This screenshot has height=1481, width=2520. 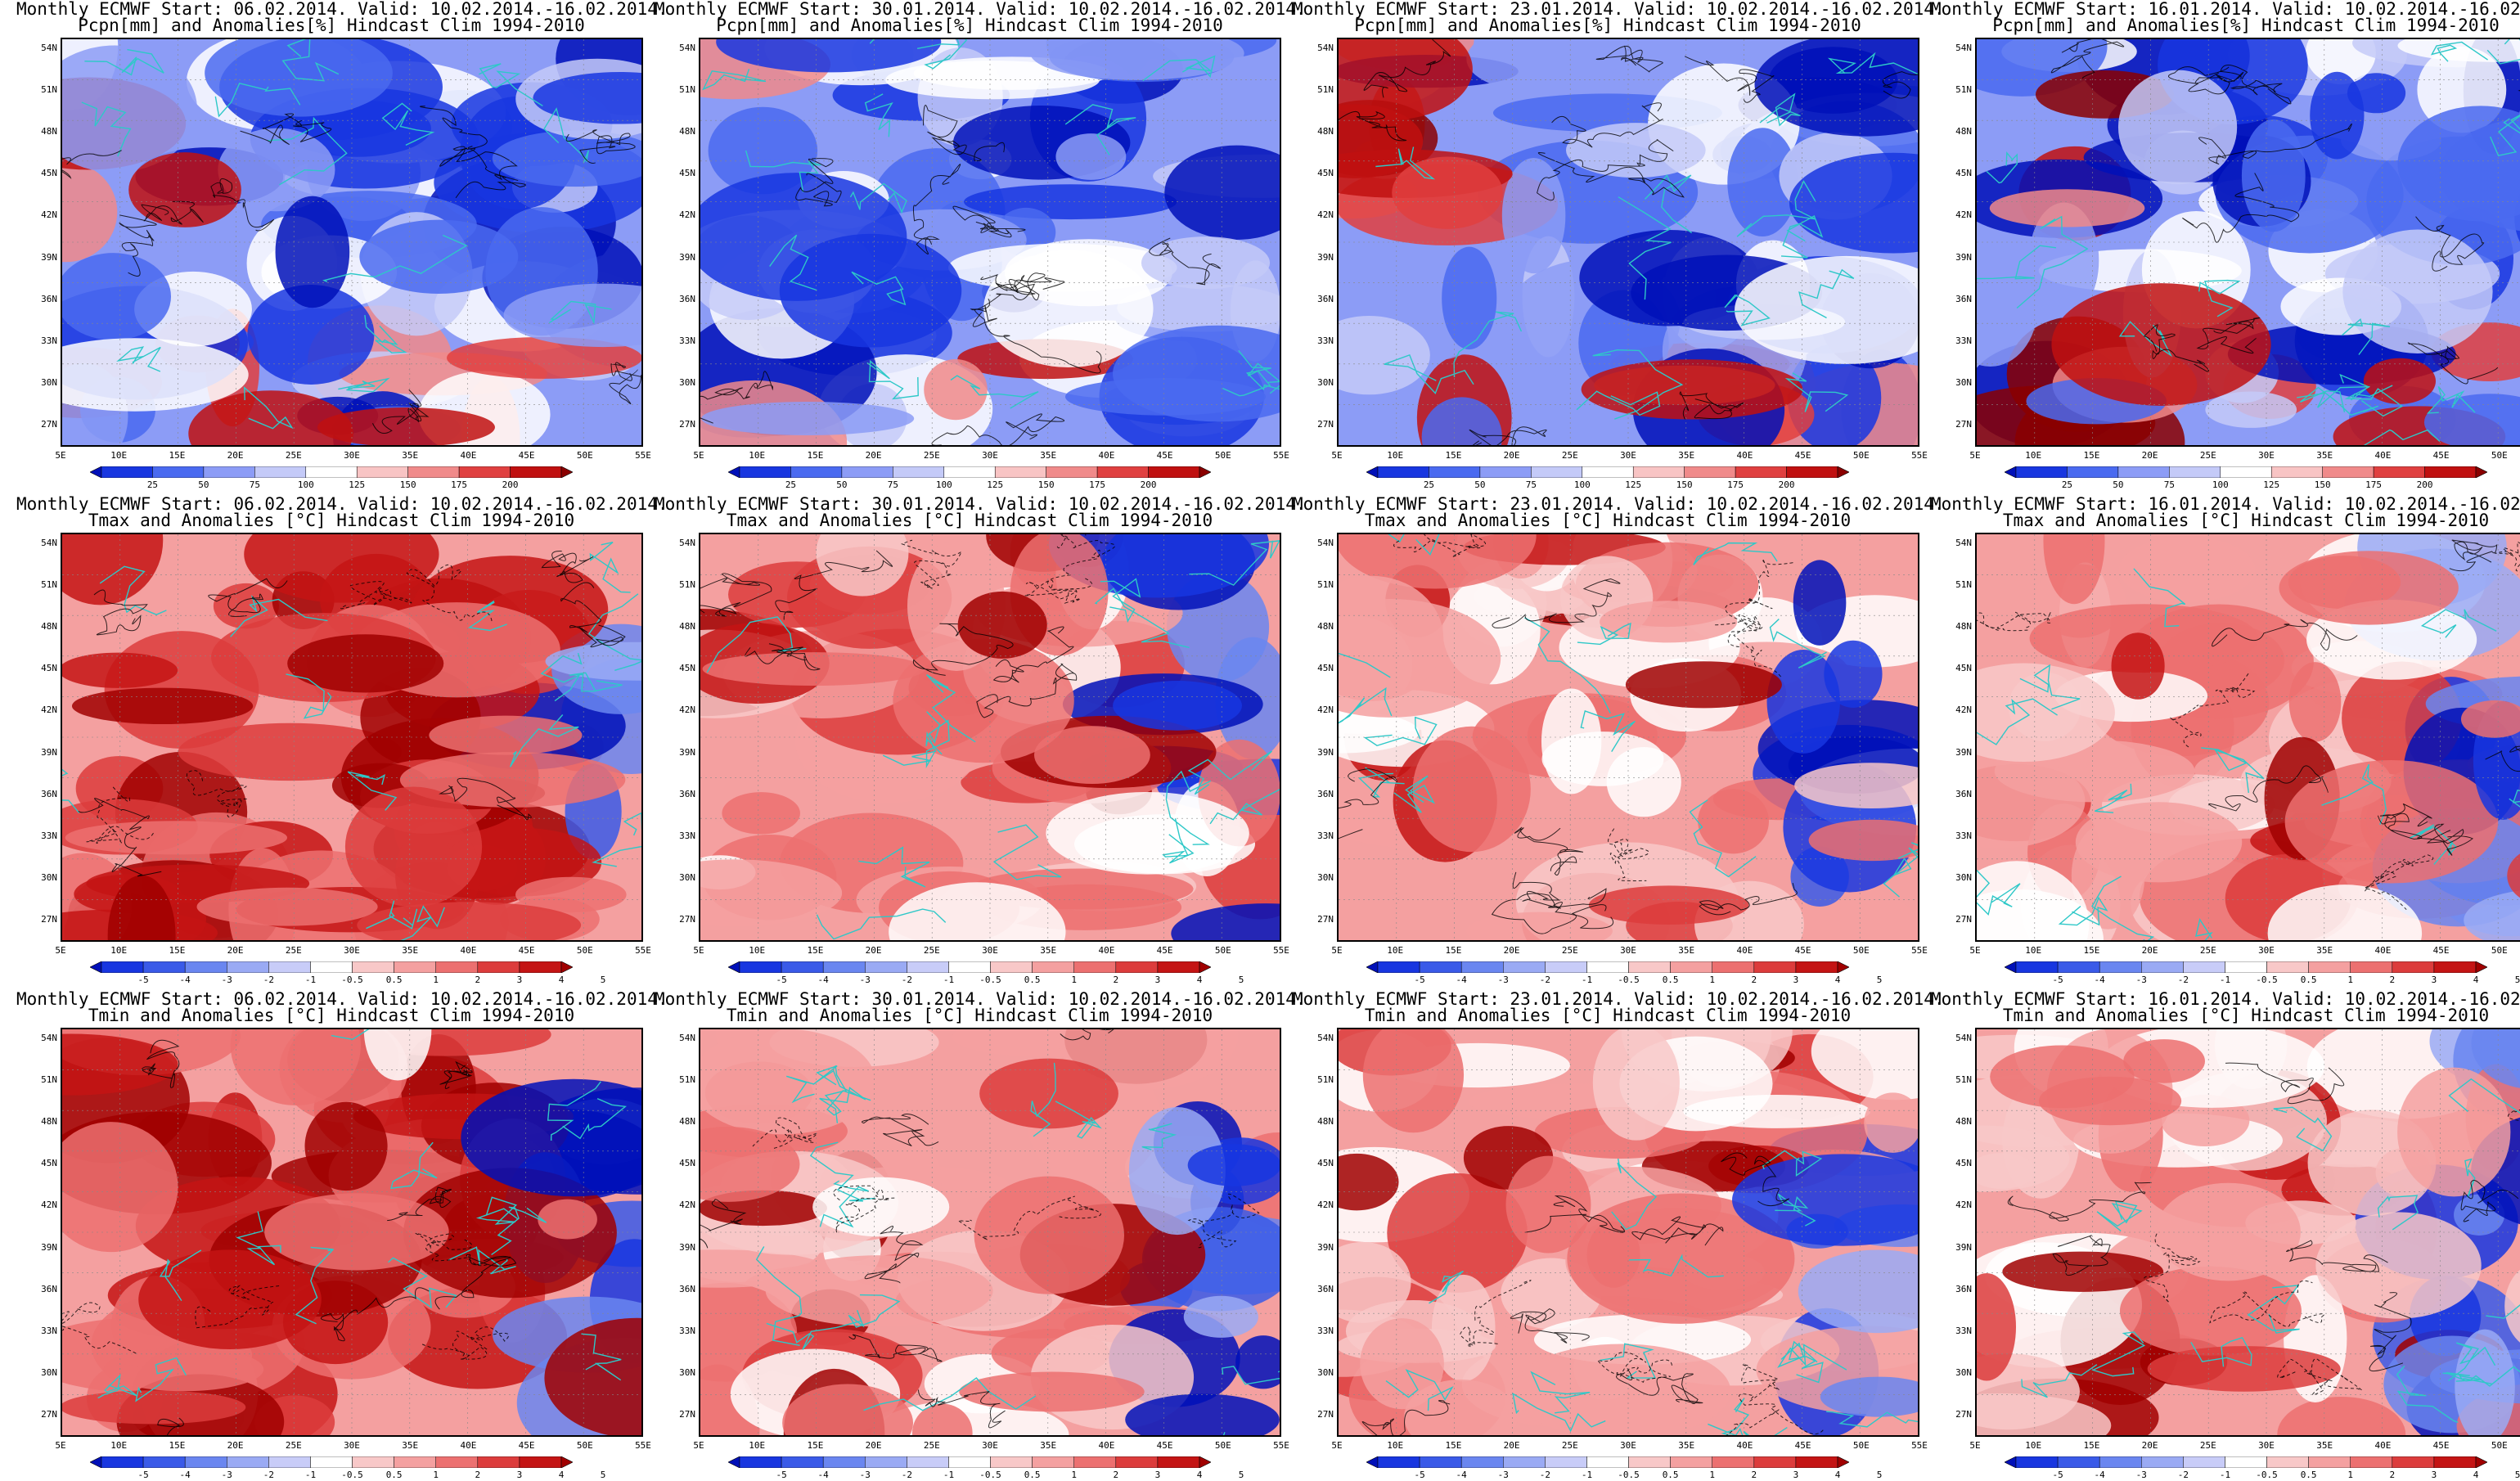 What do you see at coordinates (584, 950) in the screenshot?
I see `lon-tick-label: 50E` at bounding box center [584, 950].